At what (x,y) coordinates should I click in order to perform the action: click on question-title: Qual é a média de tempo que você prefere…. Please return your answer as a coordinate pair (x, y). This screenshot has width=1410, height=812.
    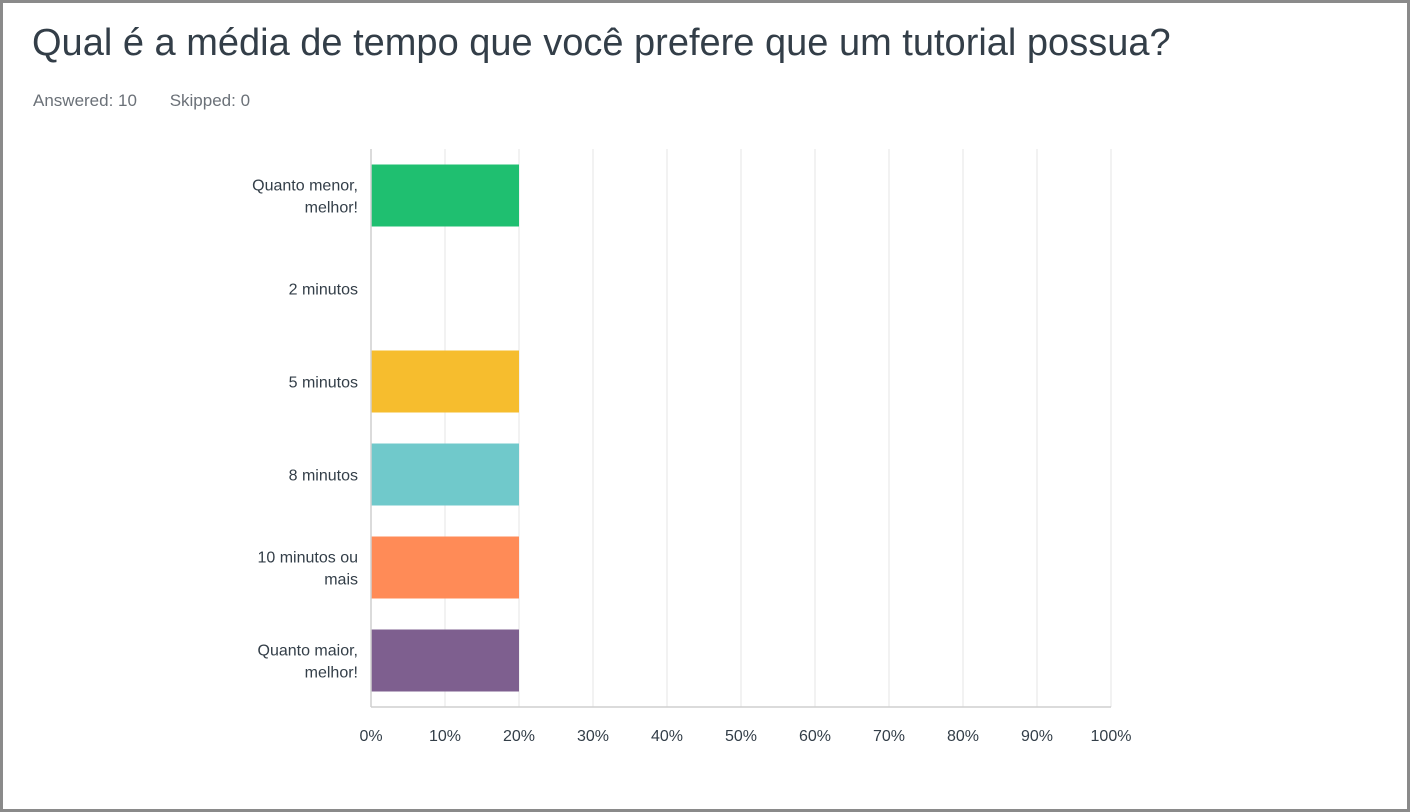
    Looking at the image, I should click on (601, 43).